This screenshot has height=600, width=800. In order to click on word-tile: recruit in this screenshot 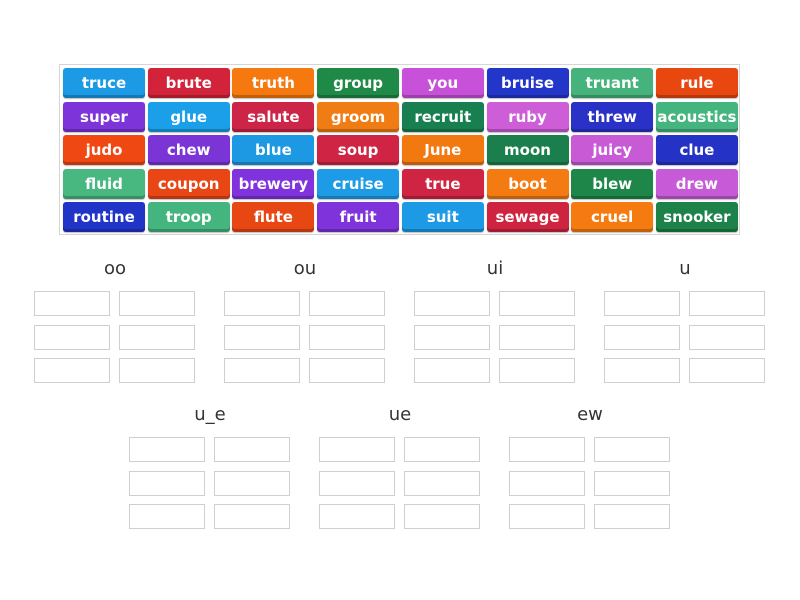, I will do `click(442, 116)`.